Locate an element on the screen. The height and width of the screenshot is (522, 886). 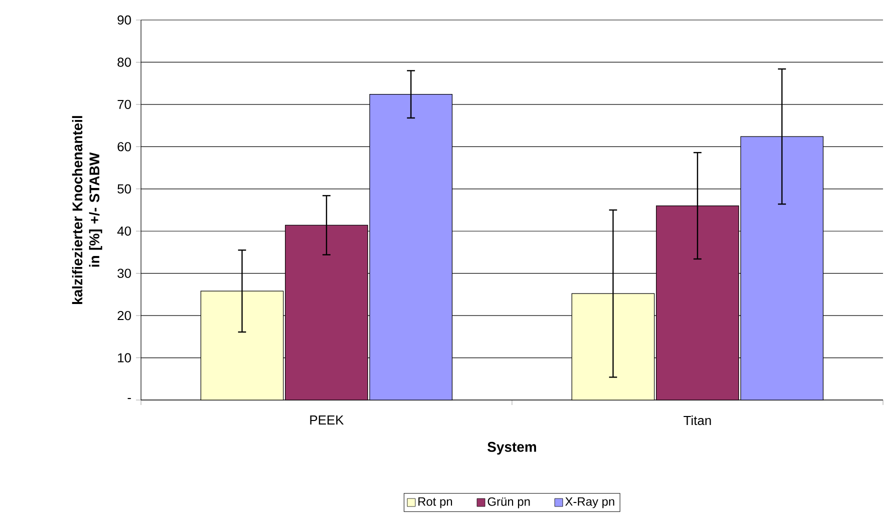
y-axis-title: kalzifiezierter Knochenanteil in [%] +/- STABW is located at coordinates (87, 210).